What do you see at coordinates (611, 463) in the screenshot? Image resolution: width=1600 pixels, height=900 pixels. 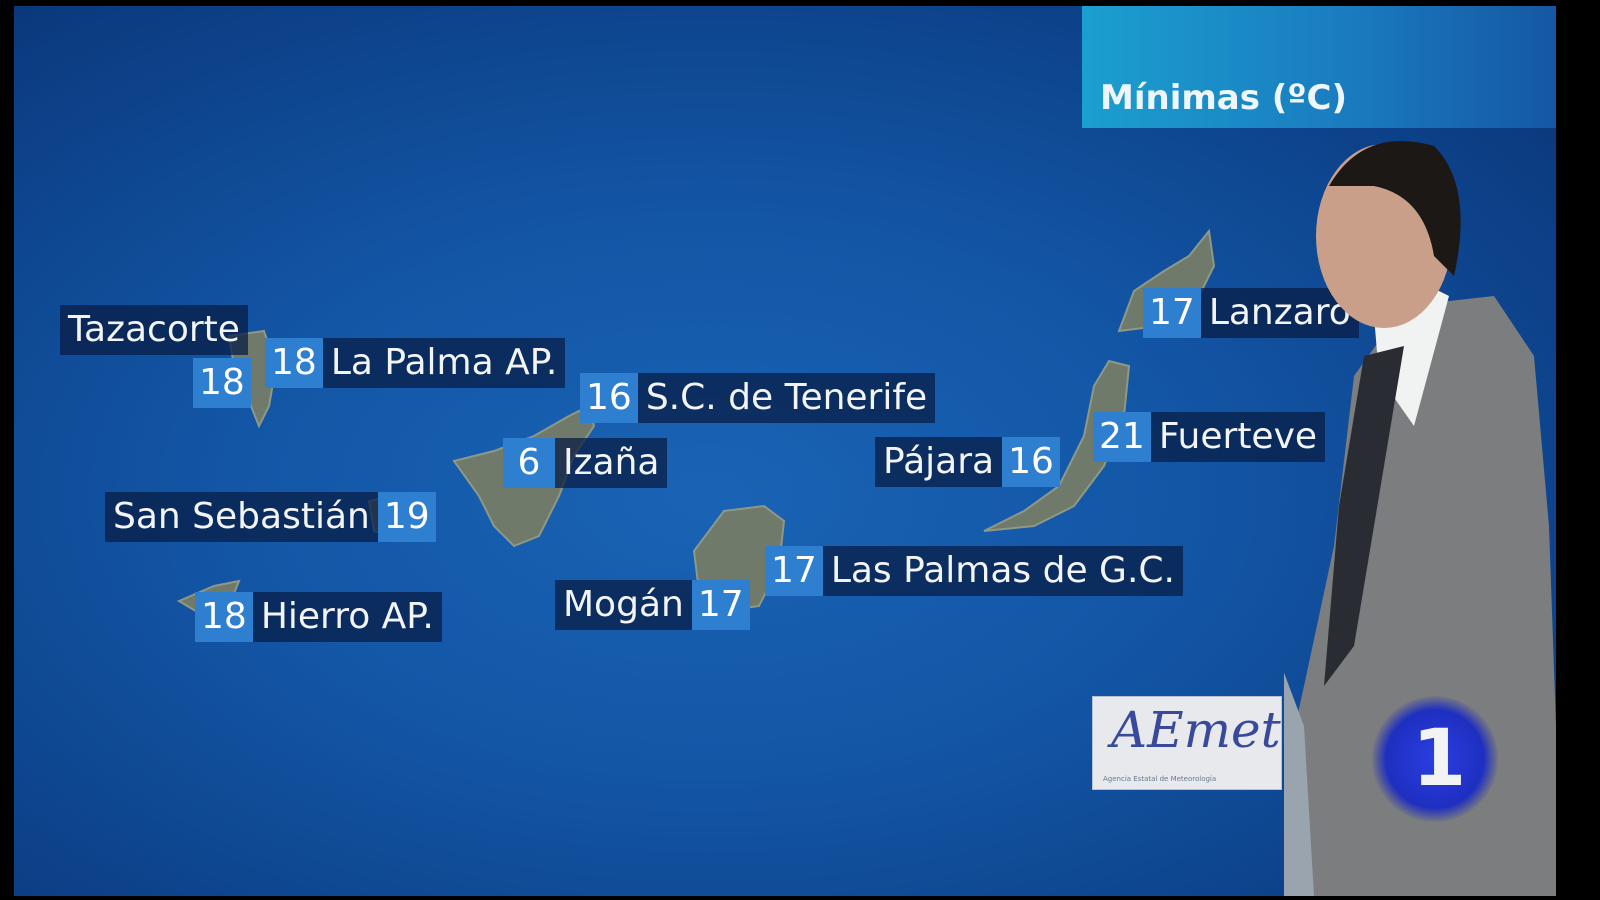 I see `station-name: Izaña` at bounding box center [611, 463].